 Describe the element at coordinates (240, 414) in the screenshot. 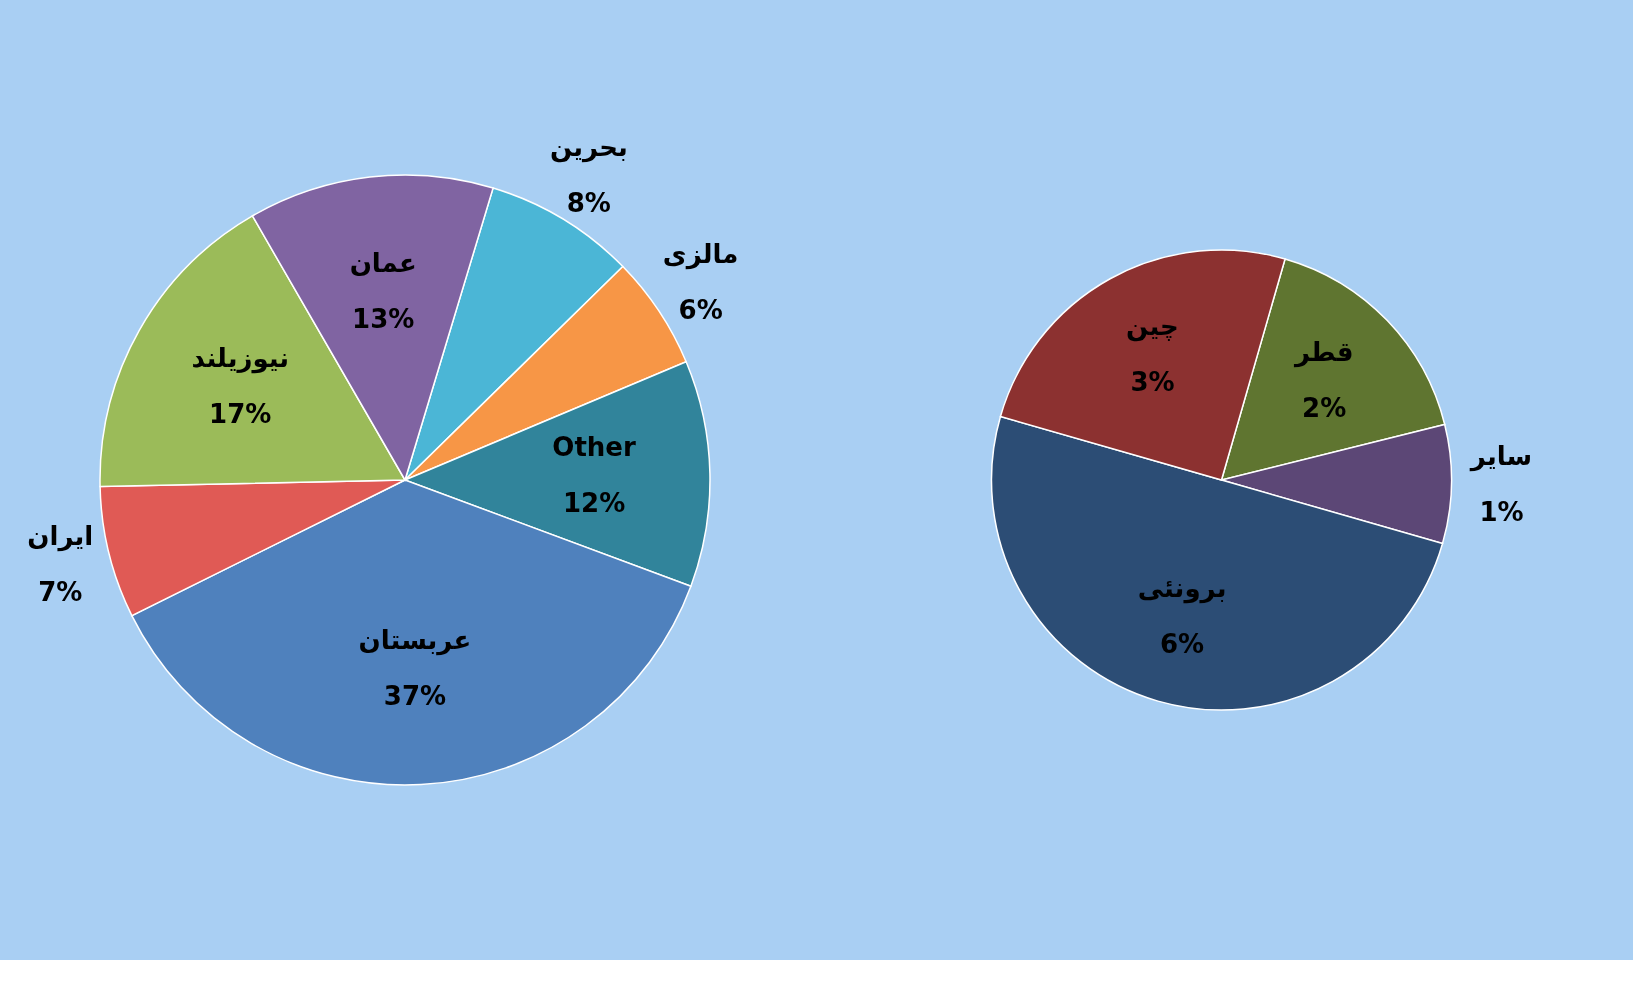

I see `data-label: 17%` at that location.